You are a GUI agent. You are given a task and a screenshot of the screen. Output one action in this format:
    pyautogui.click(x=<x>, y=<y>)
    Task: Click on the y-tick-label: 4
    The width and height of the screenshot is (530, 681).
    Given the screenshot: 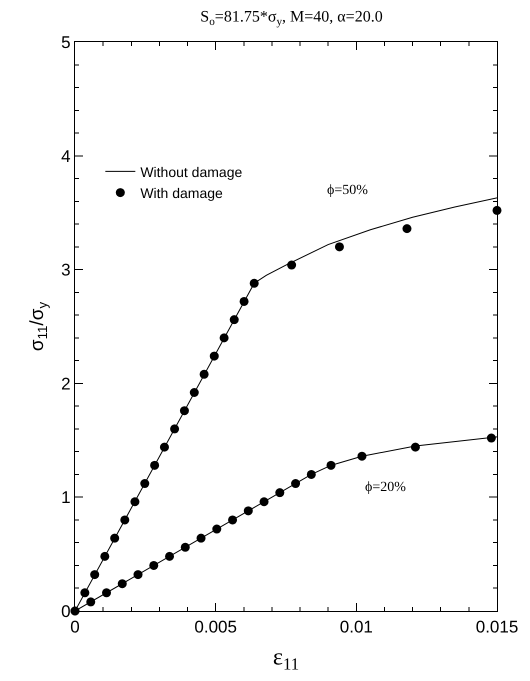 What is the action you would take?
    pyautogui.click(x=66, y=156)
    